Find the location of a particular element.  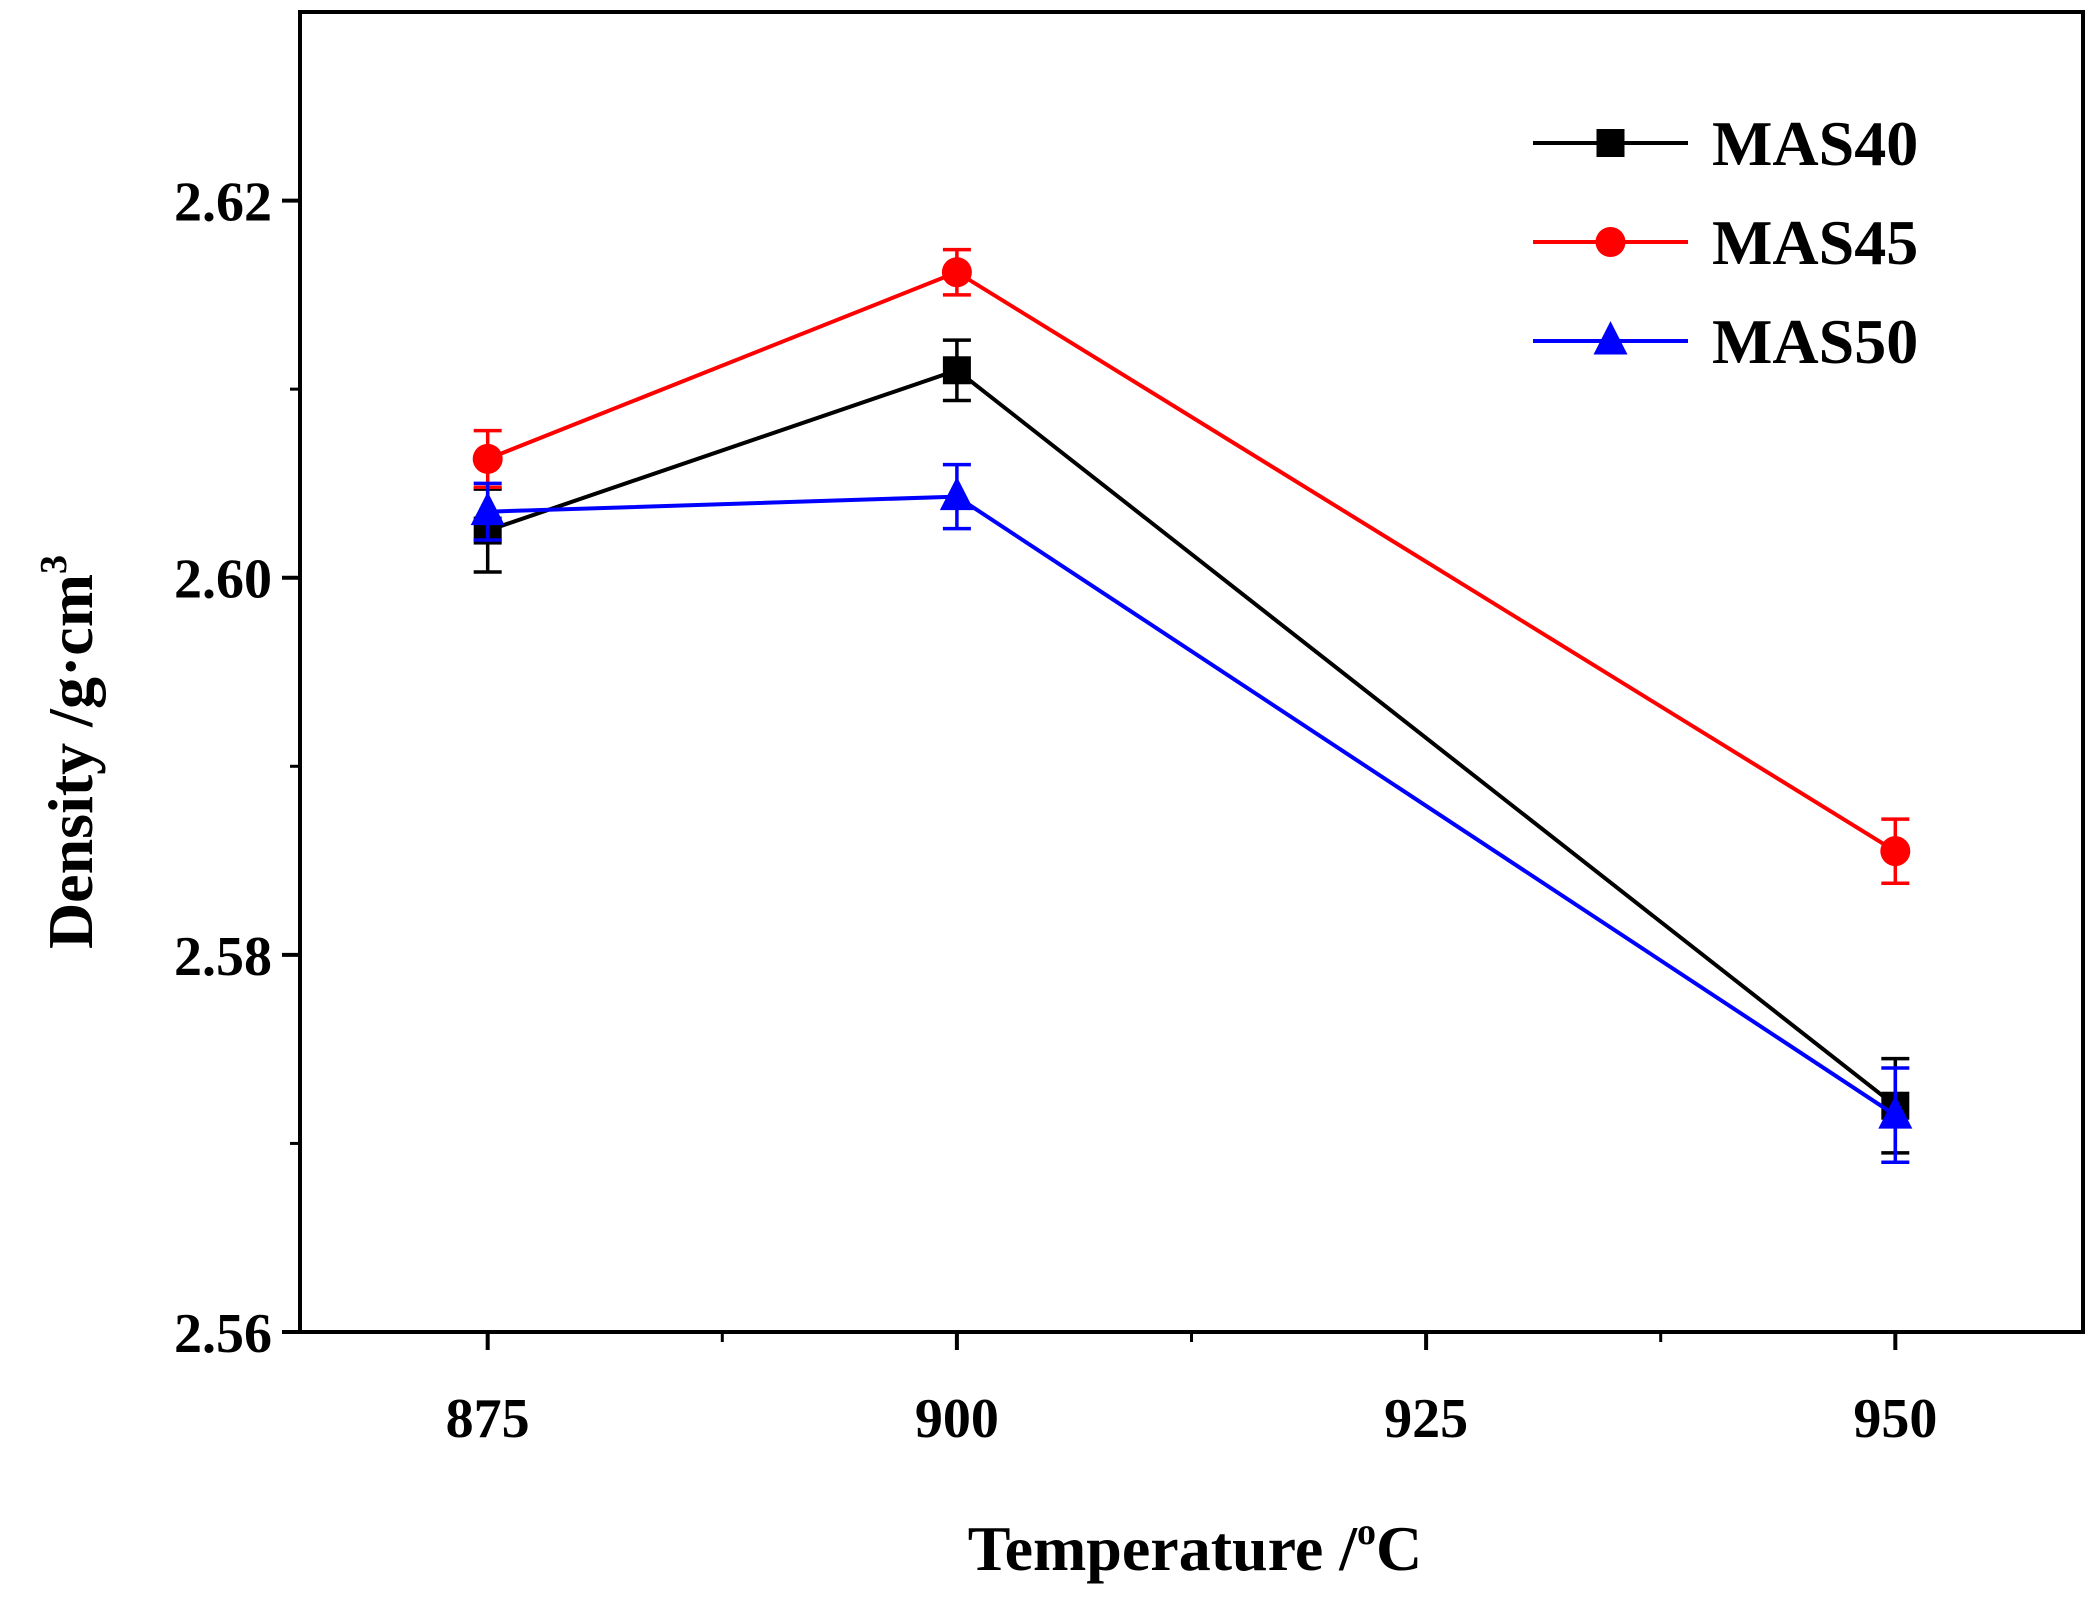

legend-item-MAS50: MAS50 is located at coordinates (1725, 341).